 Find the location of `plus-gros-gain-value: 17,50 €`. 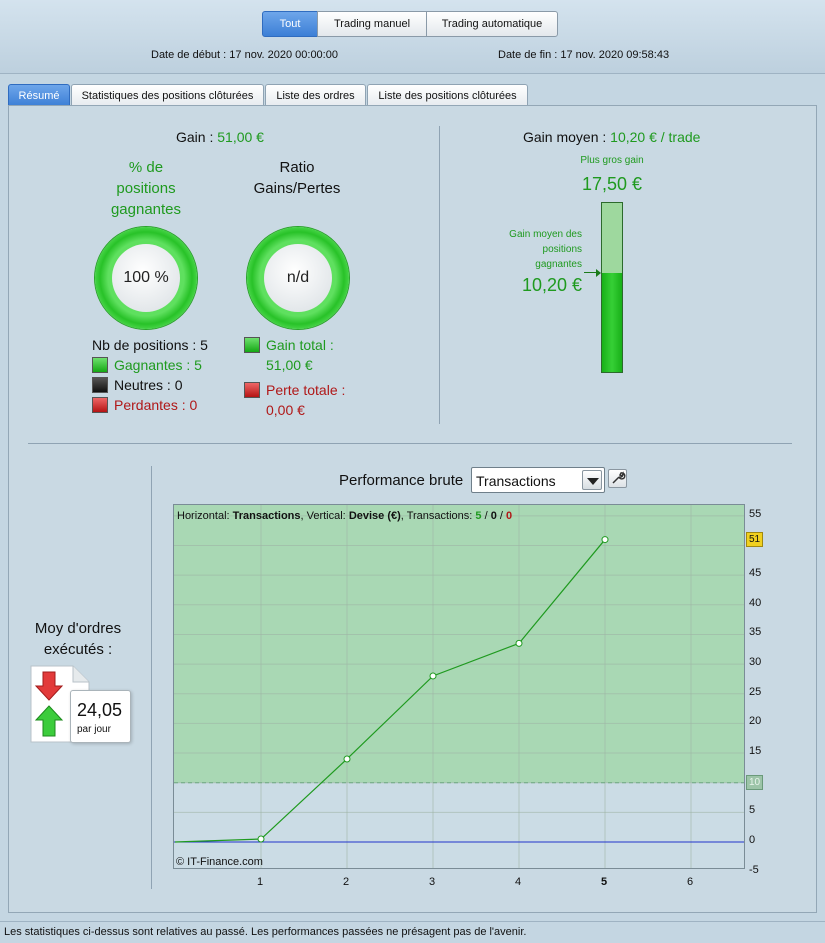

plus-gros-gain-value: 17,50 € is located at coordinates (612, 184).